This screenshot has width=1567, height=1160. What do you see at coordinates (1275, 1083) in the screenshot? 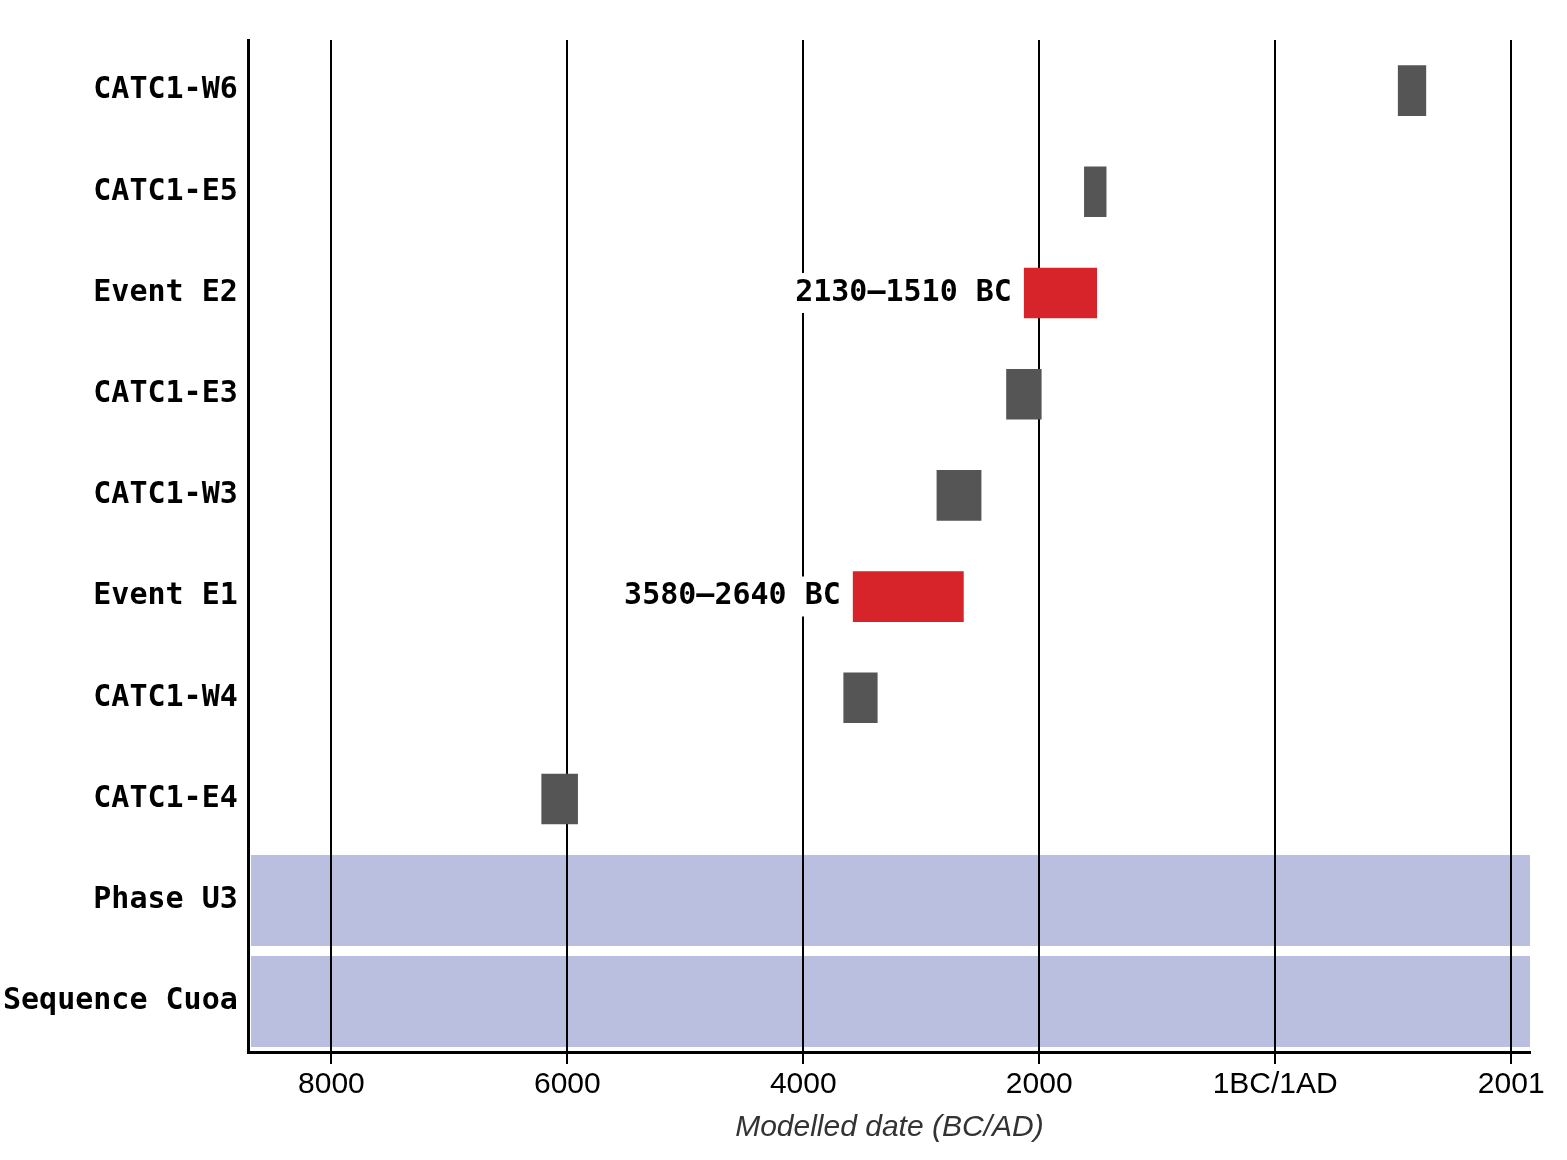
I see `x-tick-label: 1BC/1AD` at bounding box center [1275, 1083].